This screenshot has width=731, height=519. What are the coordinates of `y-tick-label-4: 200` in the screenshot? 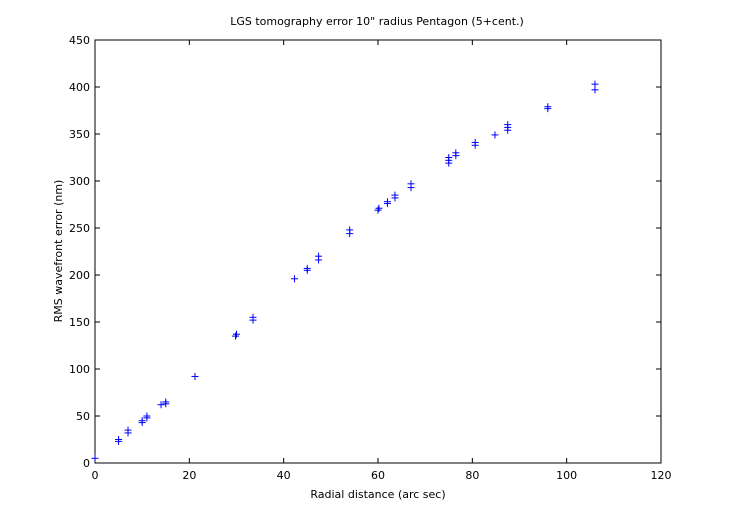 It's located at (79, 275).